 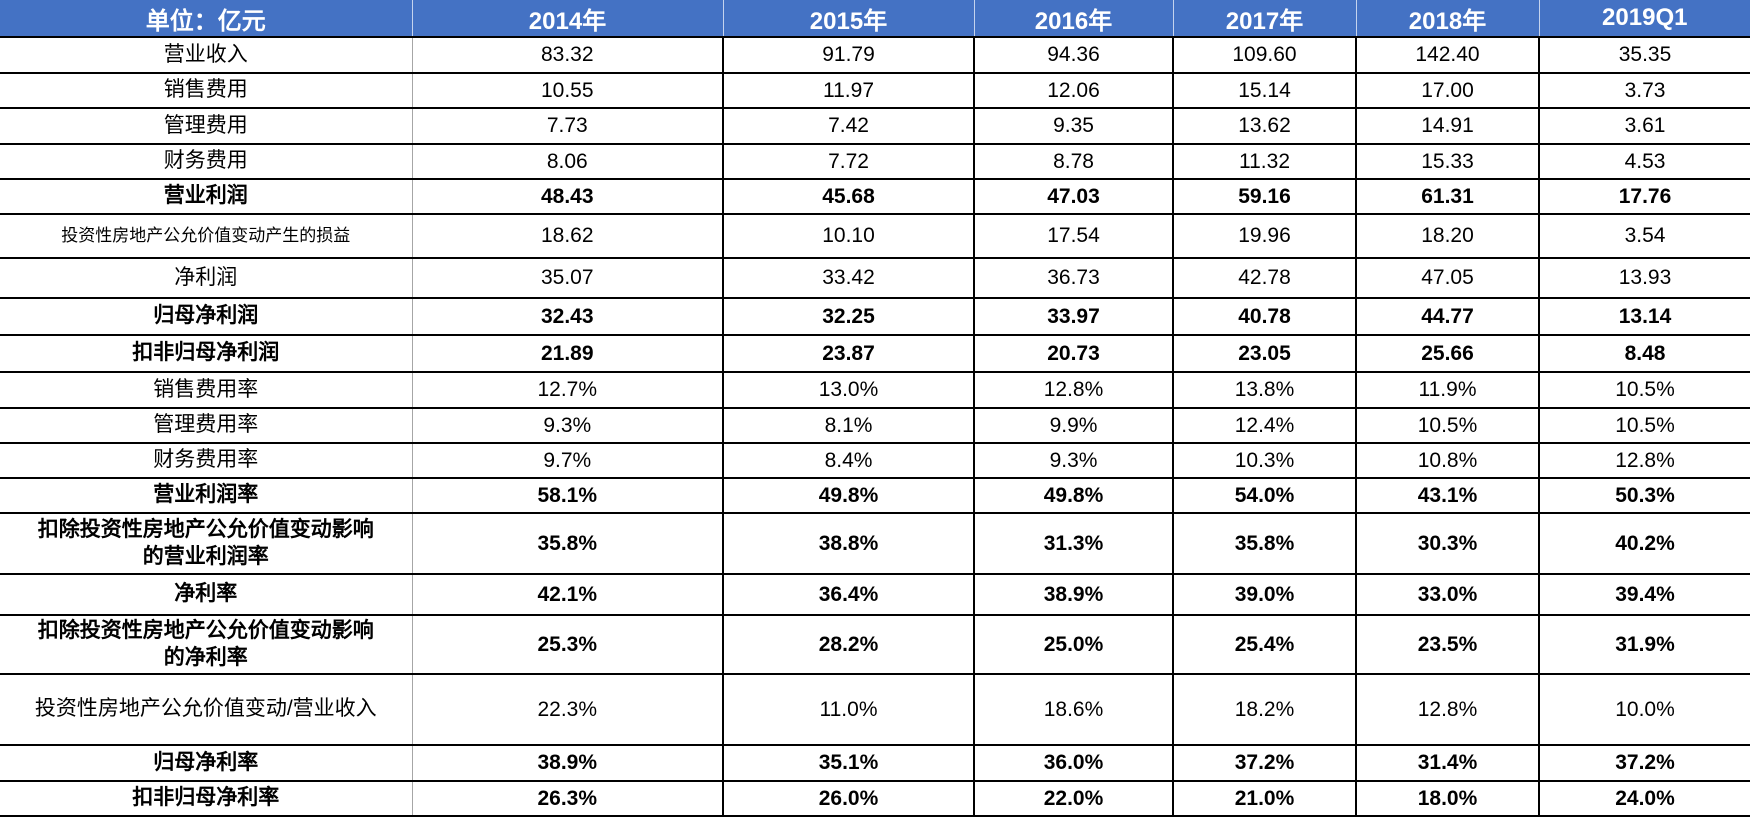 What do you see at coordinates (1644, 594) in the screenshot?
I see `cell-value: 39.4%` at bounding box center [1644, 594].